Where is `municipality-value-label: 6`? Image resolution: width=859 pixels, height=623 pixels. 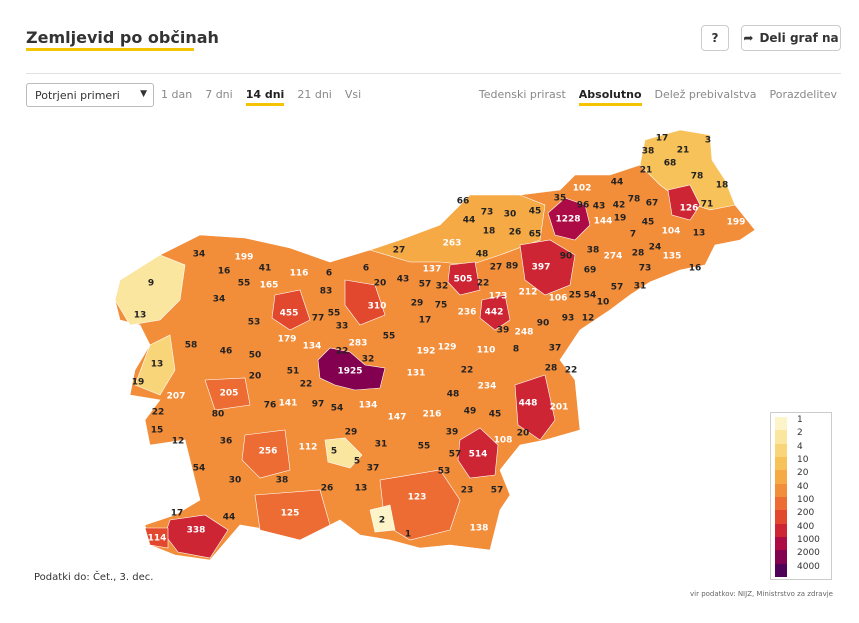
municipality-value-label: 6 is located at coordinates (329, 274).